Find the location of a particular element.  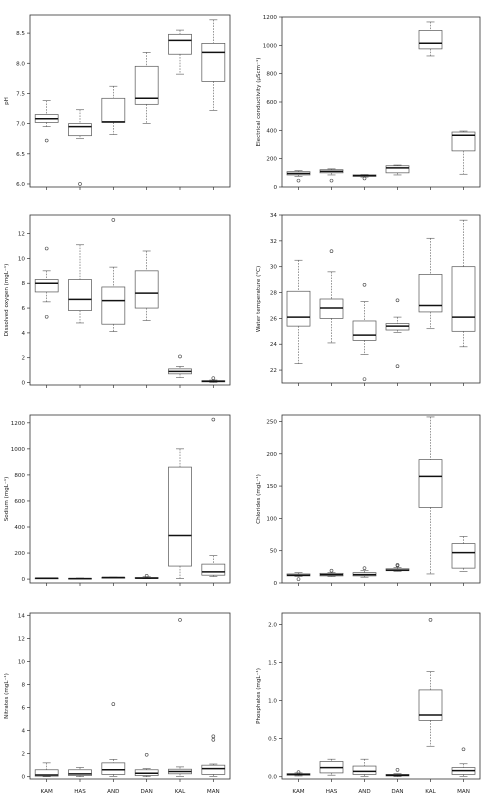

y-axis-title: Phosphates (mgL⁻¹) is located at coordinates (258, 696).